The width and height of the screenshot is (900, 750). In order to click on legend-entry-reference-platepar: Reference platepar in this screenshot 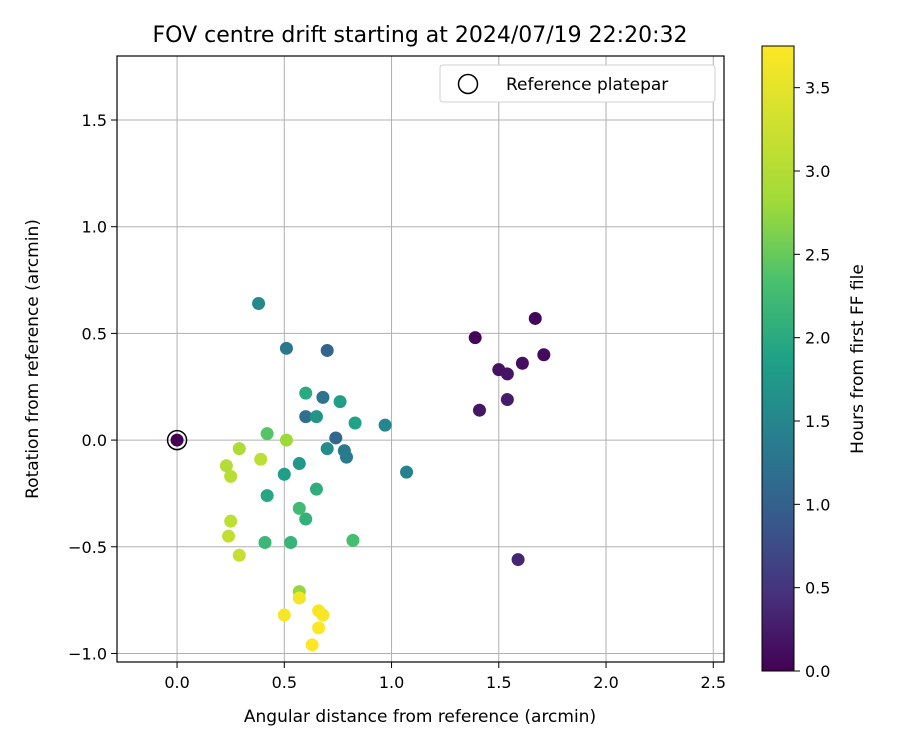, I will do `click(587, 85)`.